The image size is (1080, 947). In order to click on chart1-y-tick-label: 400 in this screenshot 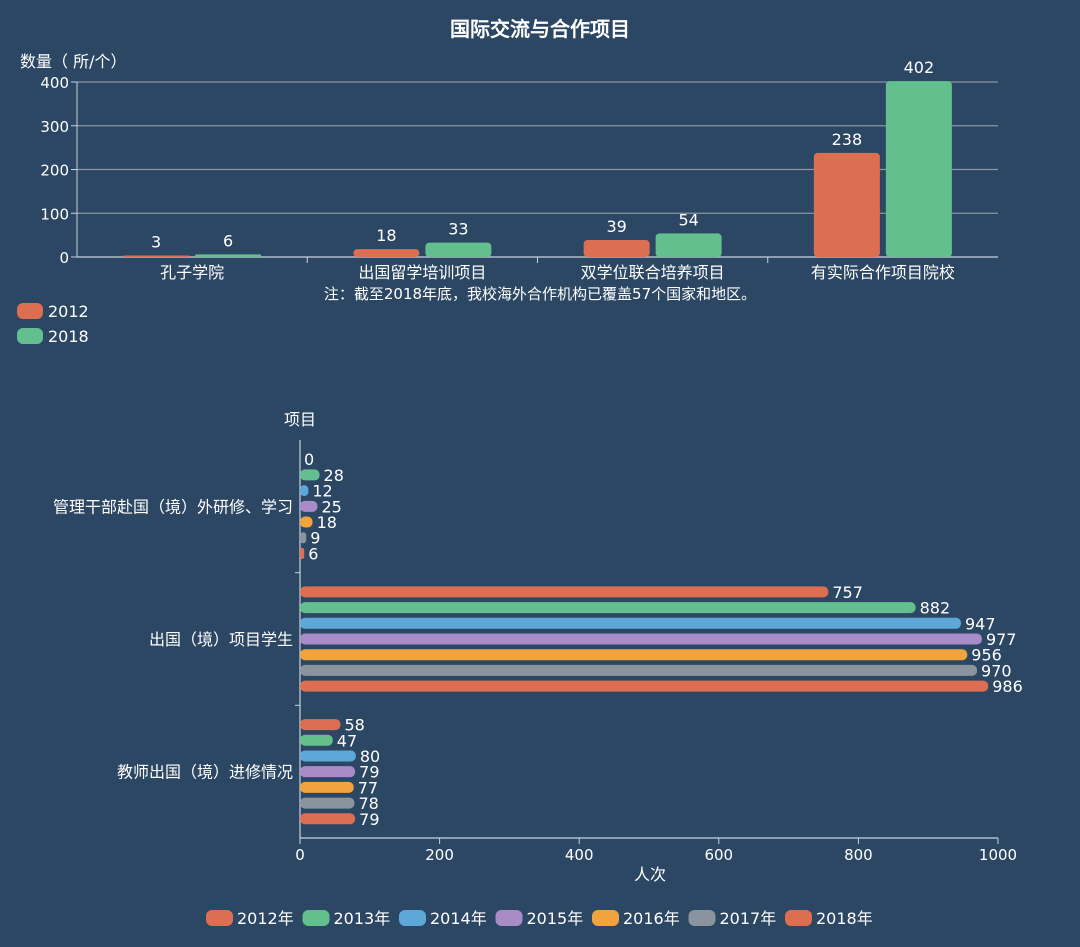, I will do `click(54, 83)`.